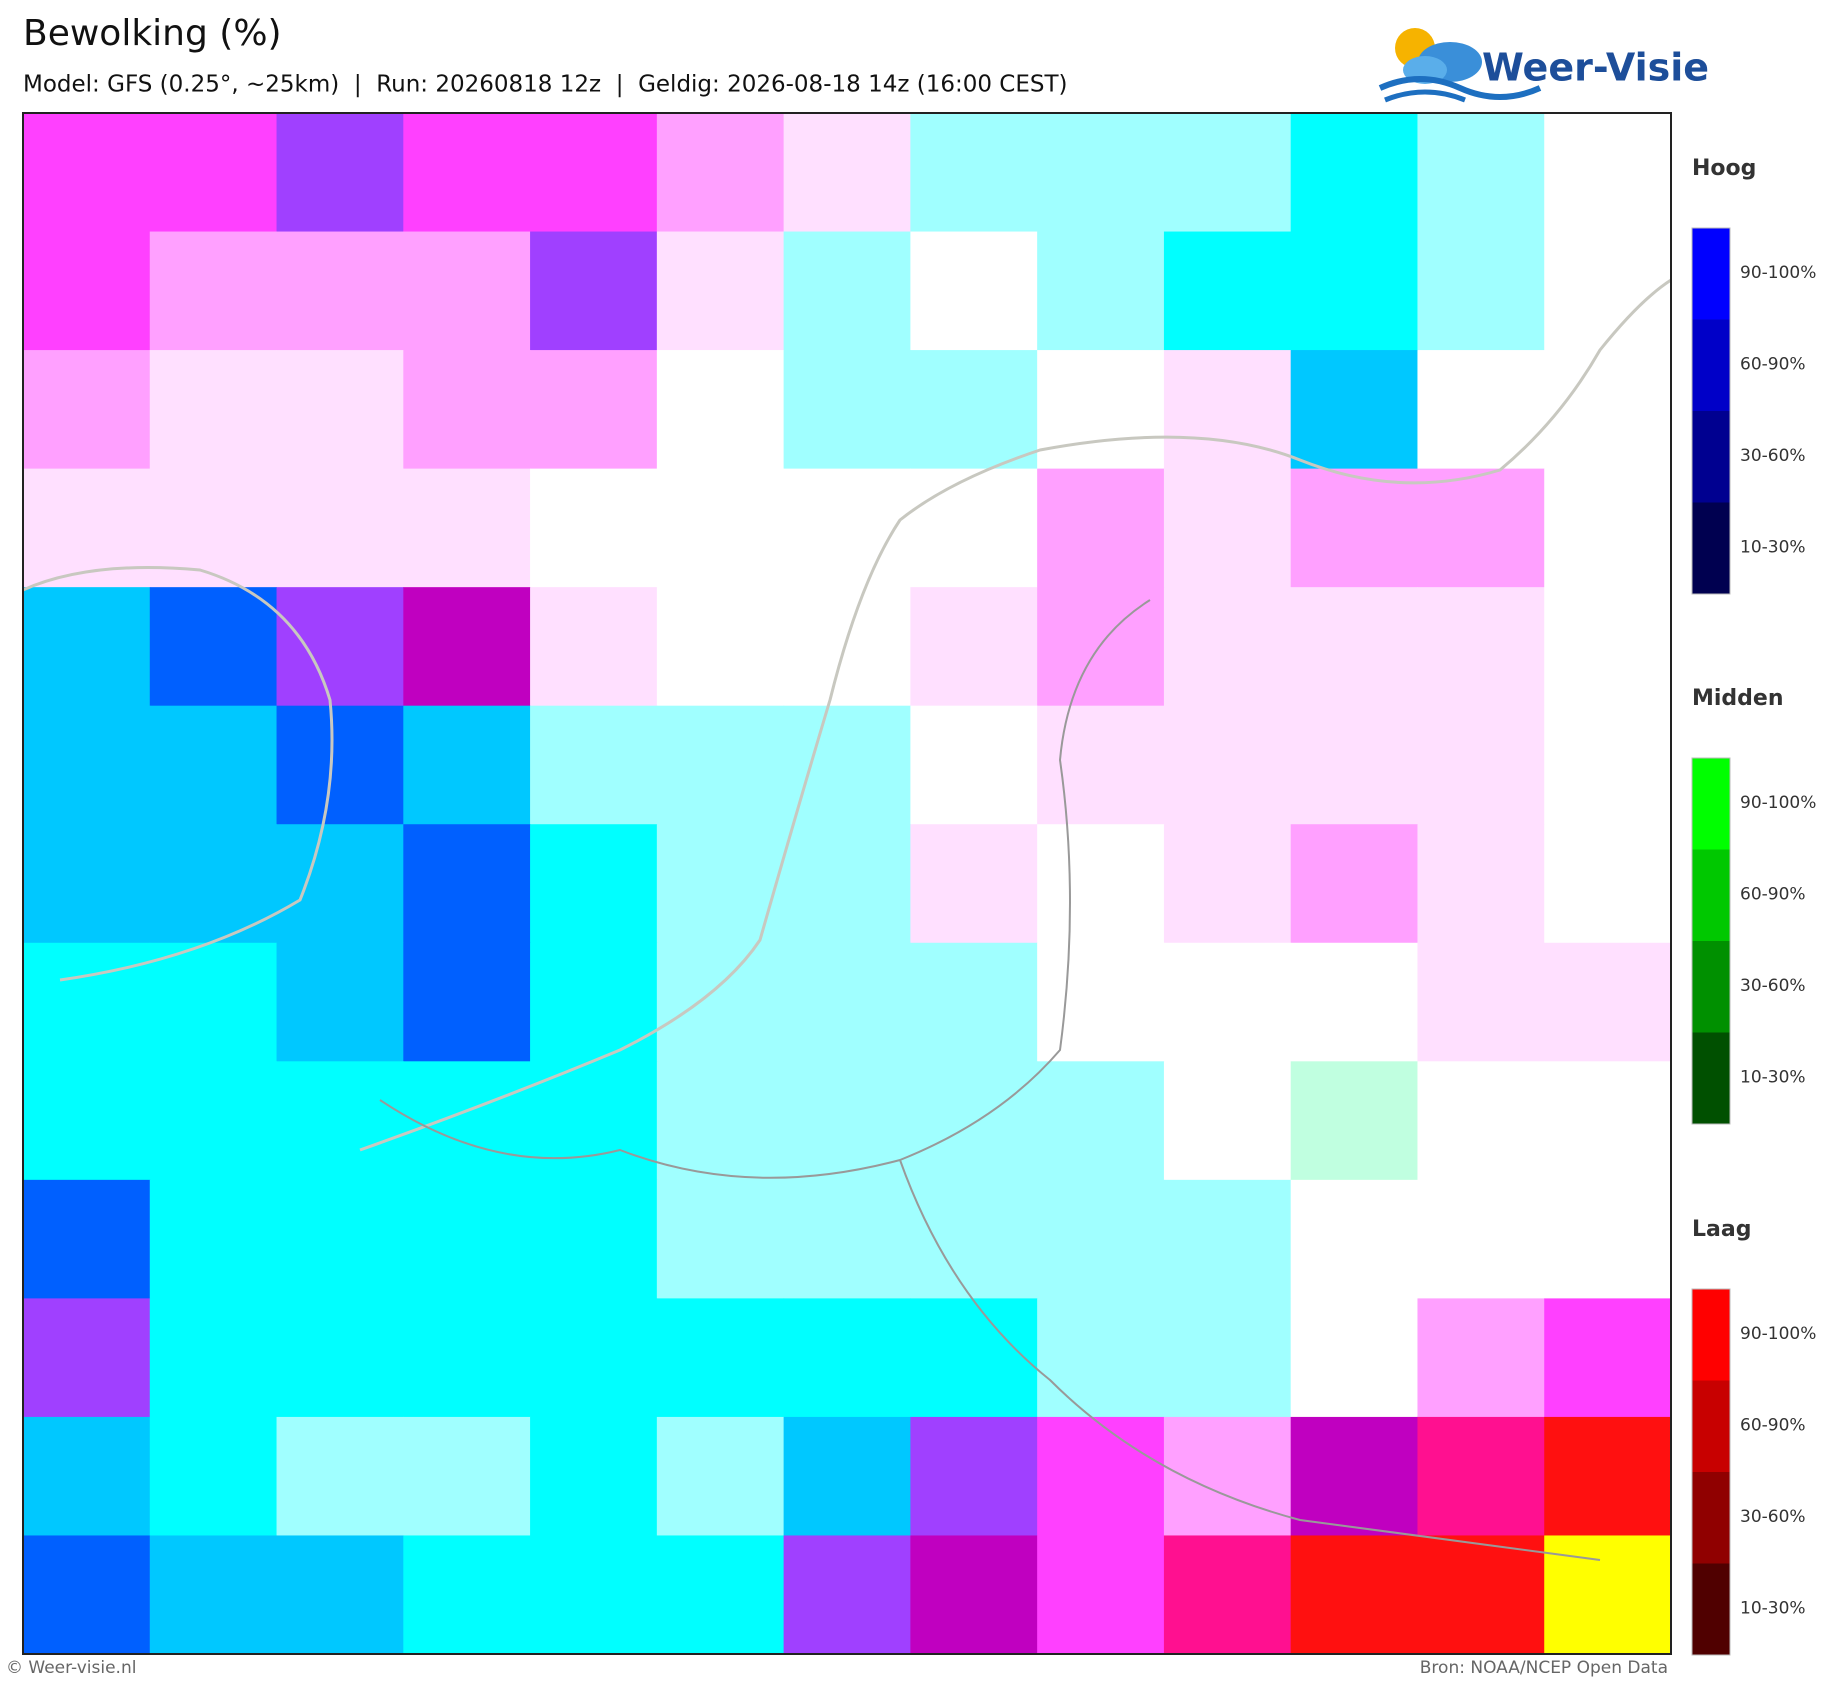  I want to click on legend-label: 30-60%, so click(1773, 456).